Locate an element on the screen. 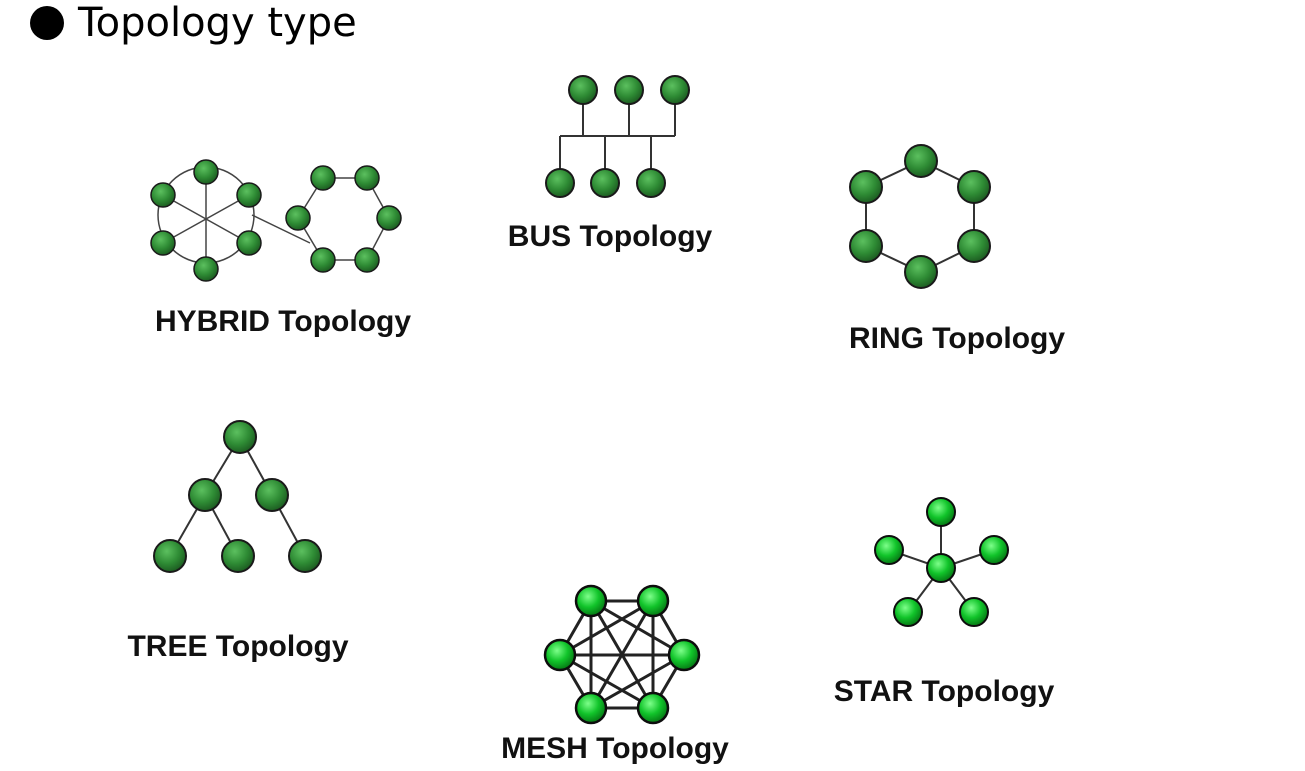  bus-edges is located at coordinates (617, 137).